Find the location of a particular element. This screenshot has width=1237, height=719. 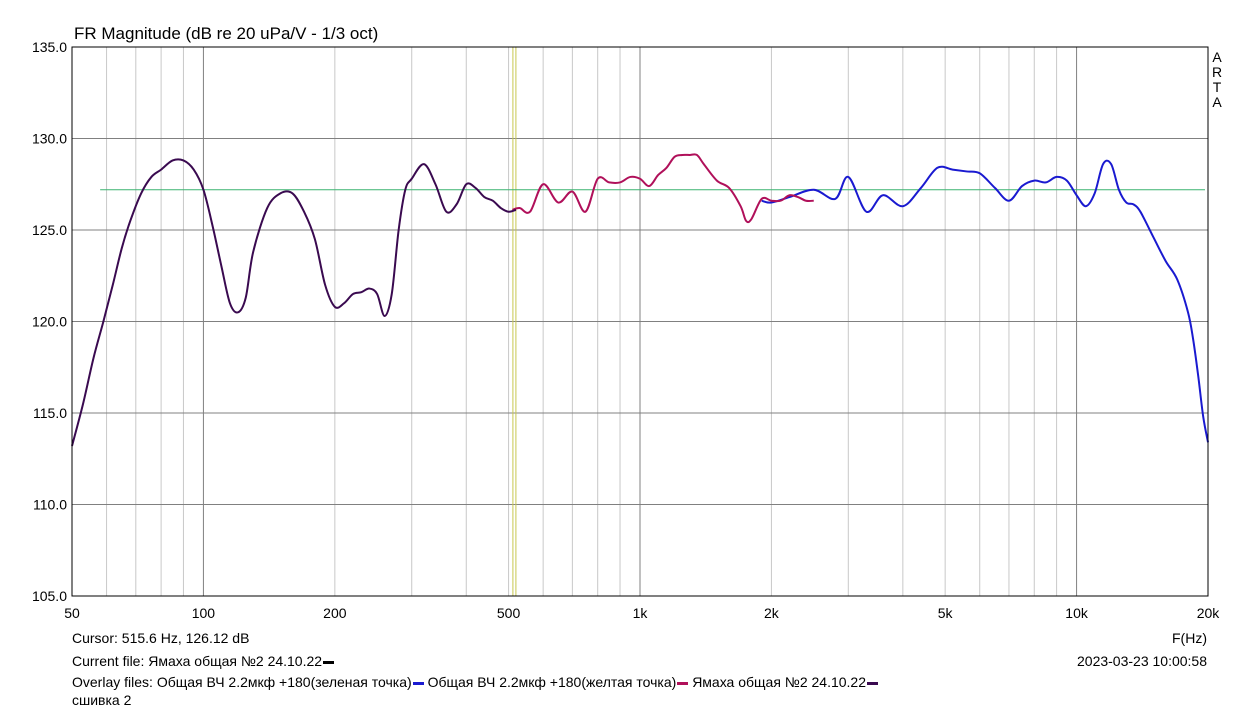

overlay-file-2-swatch is located at coordinates (683, 683).